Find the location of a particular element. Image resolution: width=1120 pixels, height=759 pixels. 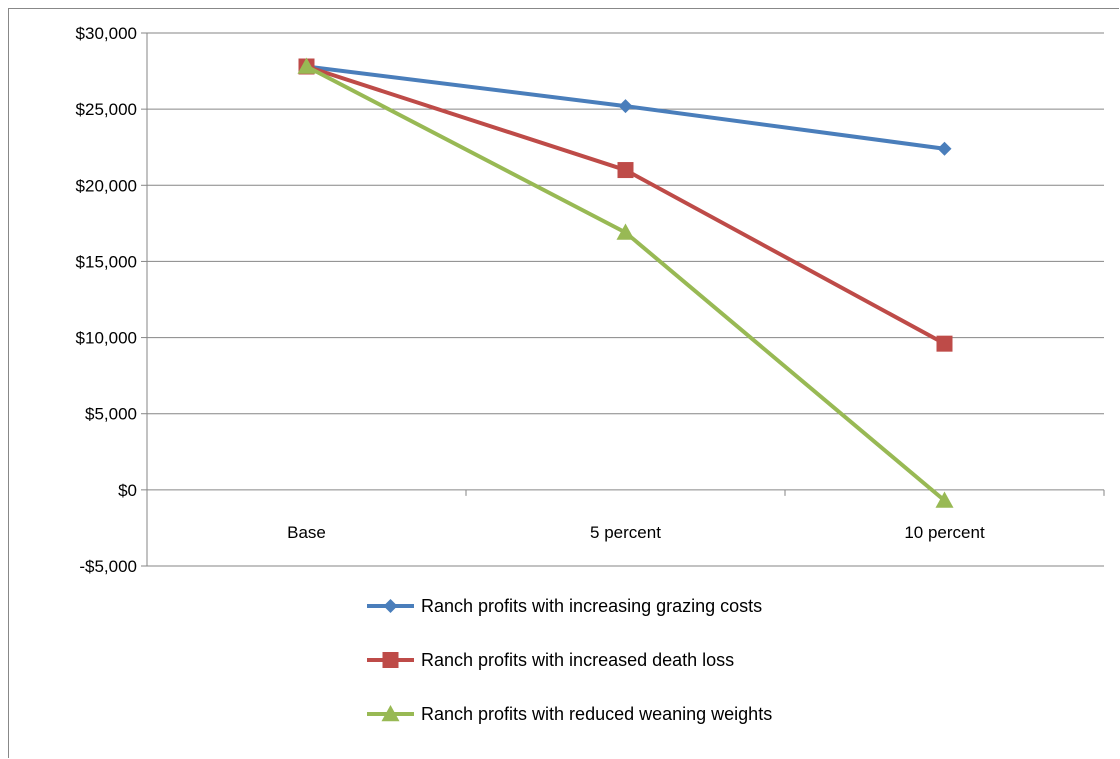

y-tick-label: $10,000 is located at coordinates (106, 338).